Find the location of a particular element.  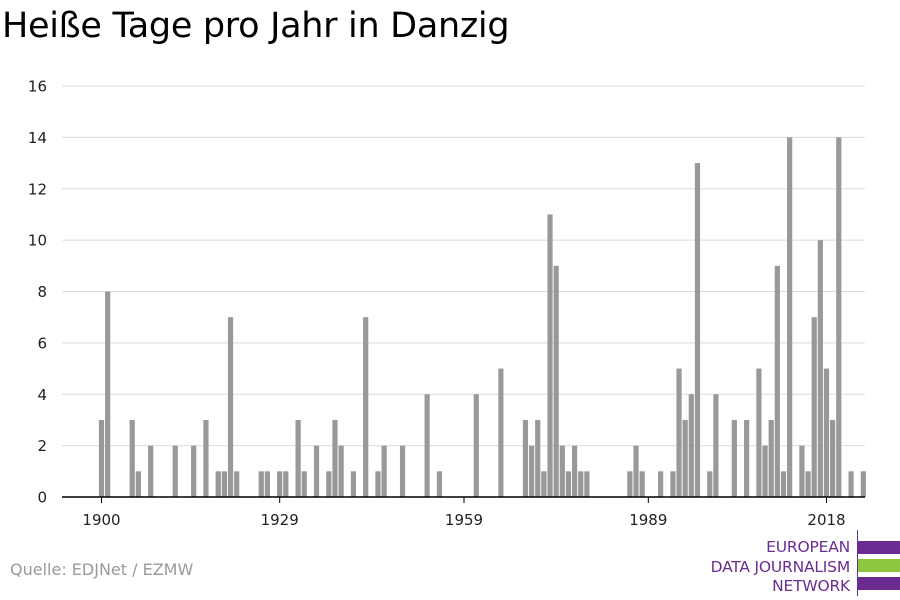

edjnet-logo: EUROPEAN DATA JOURNALISM NETWORK is located at coordinates (800, 564).